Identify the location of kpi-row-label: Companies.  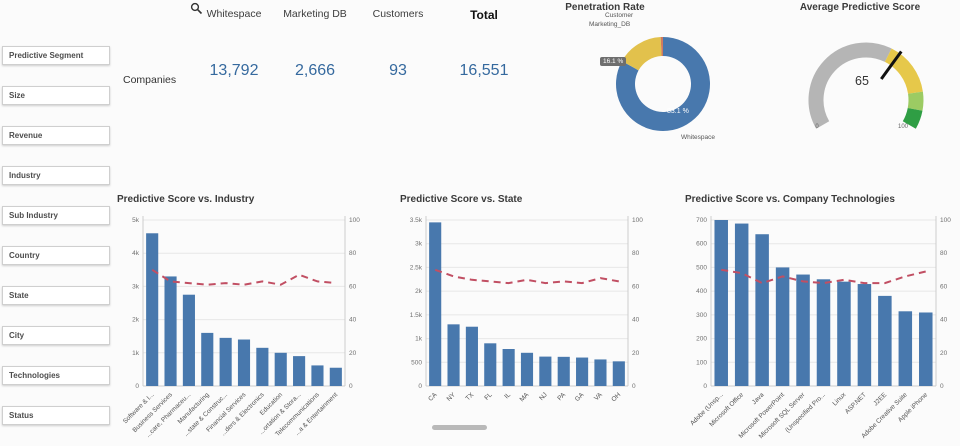
(150, 80).